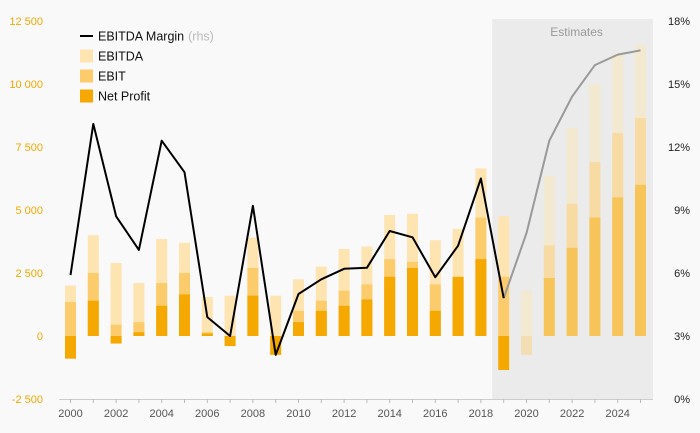 The height and width of the screenshot is (433, 700). I want to click on net-profit-bar-2022, so click(572, 291).